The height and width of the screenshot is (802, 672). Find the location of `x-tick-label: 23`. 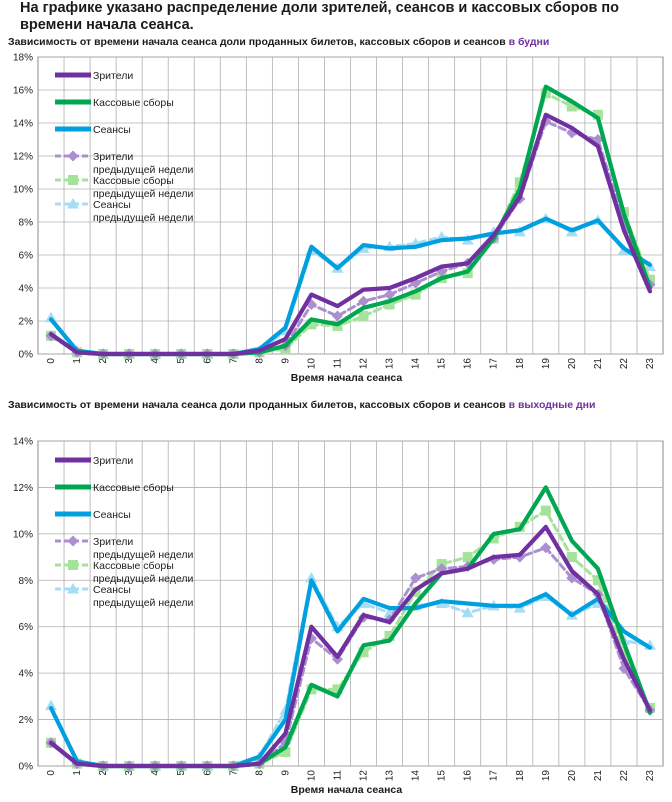

x-tick-label: 23 is located at coordinates (650, 776).